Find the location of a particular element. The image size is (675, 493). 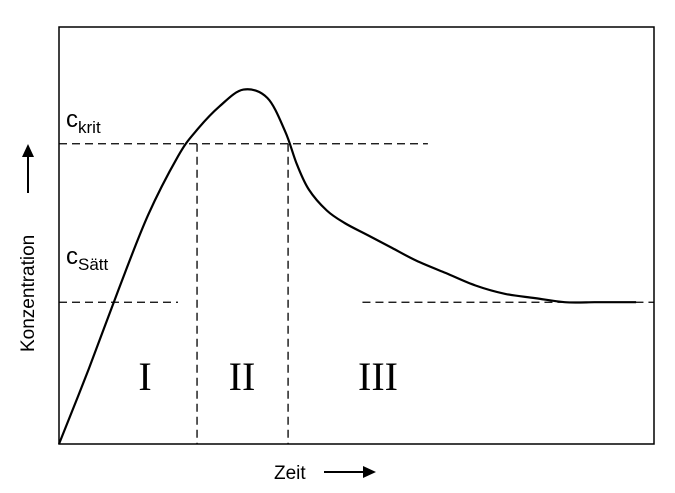

y-axis-label: Konzentration is located at coordinates (28, 293).